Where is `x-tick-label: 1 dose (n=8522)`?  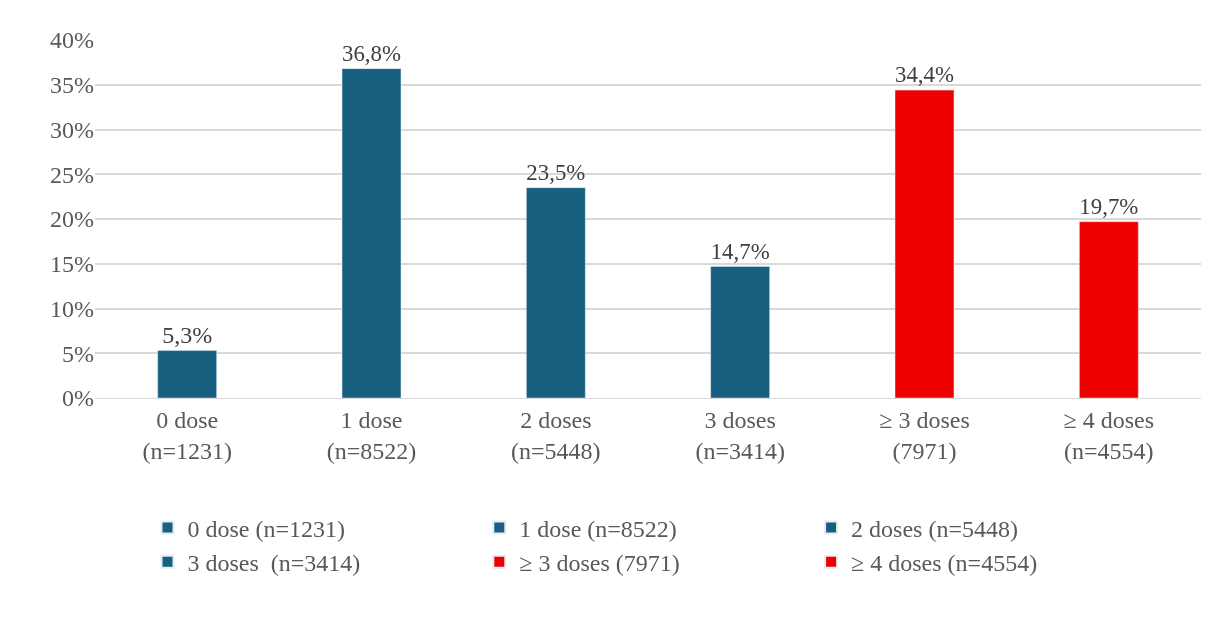
x-tick-label: 1 dose (n=8522) is located at coordinates (371, 435).